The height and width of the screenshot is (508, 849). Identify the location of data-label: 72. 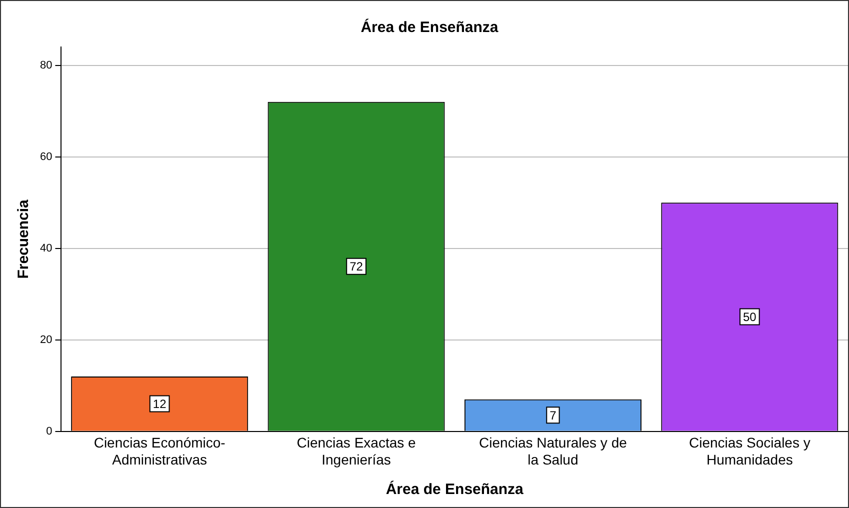
(357, 267).